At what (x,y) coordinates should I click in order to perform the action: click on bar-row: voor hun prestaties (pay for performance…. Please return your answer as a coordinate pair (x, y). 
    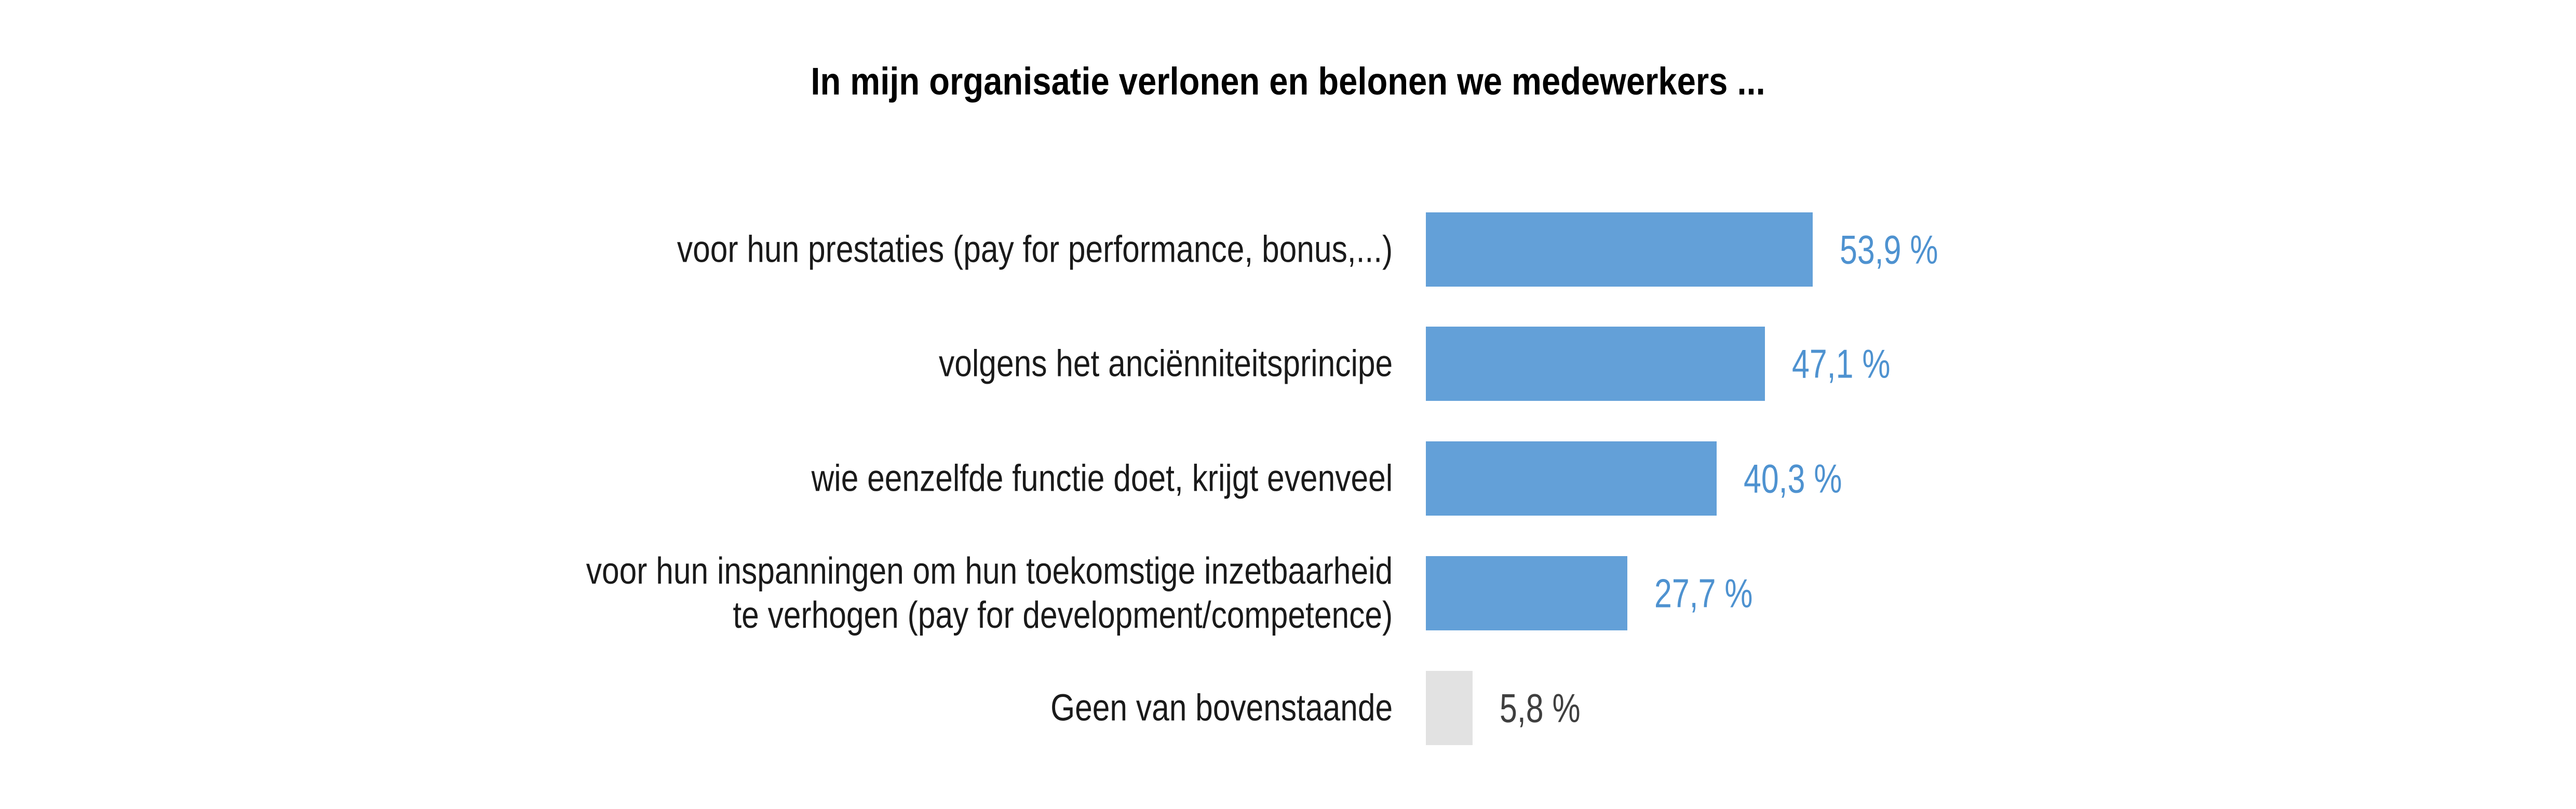
    Looking at the image, I should click on (1288, 250).